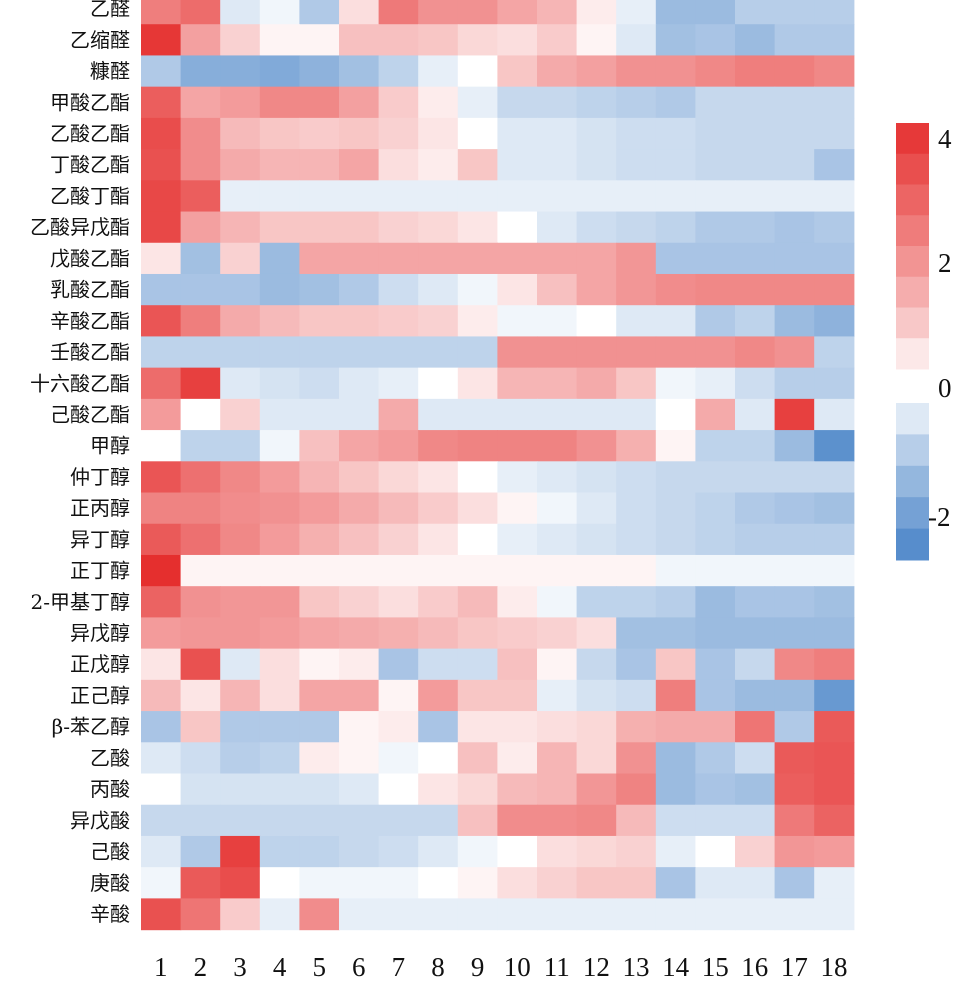 The width and height of the screenshot is (971, 986). Describe the element at coordinates (100, 539) in the screenshot. I see `row-label: 异丁醇` at that location.